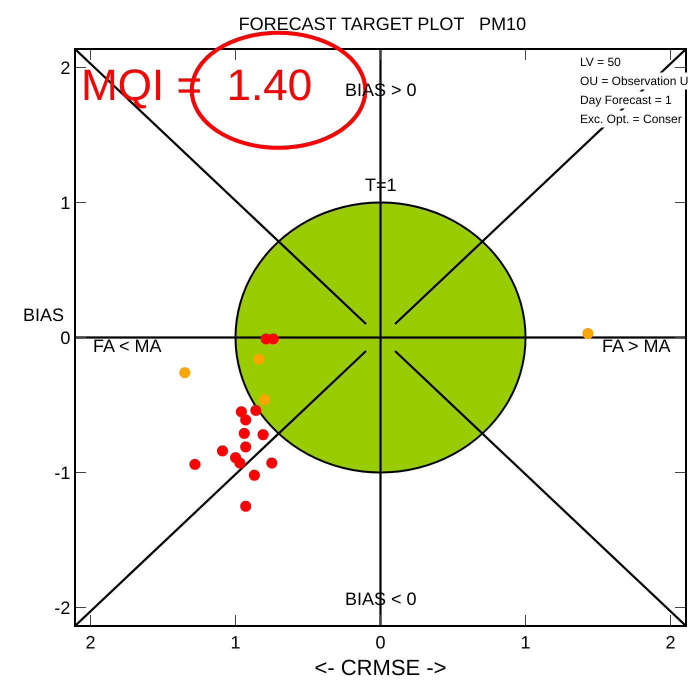 The width and height of the screenshot is (689, 697). I want to click on annotation: OU = Observation U, so click(634, 81).